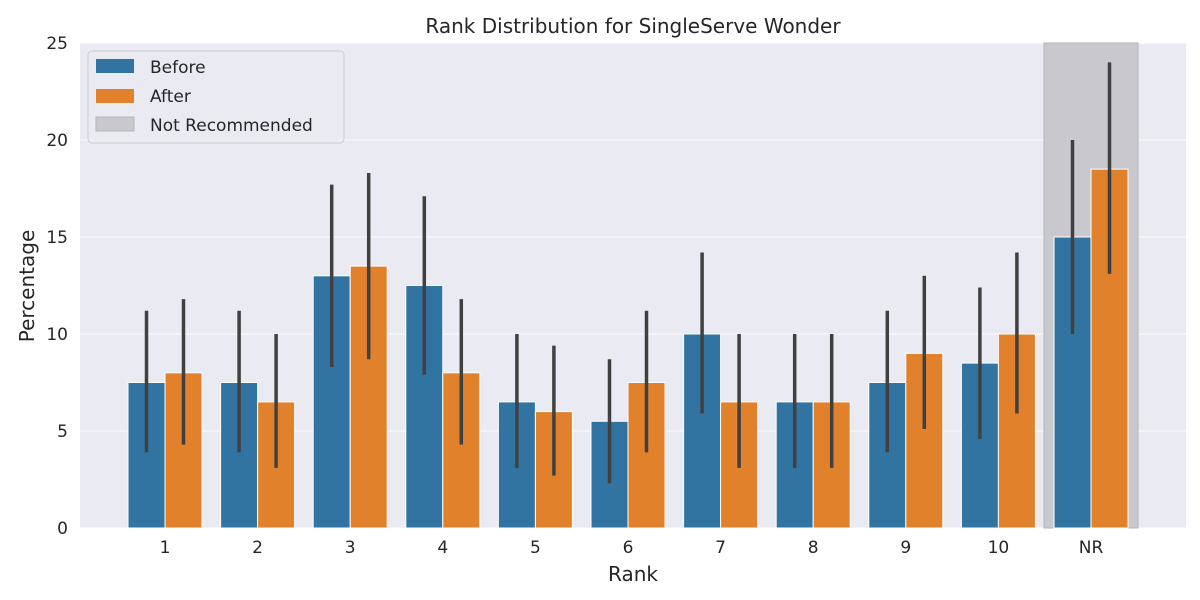 The width and height of the screenshot is (1200, 600). I want to click on y-tick-label: 0, so click(62, 529).